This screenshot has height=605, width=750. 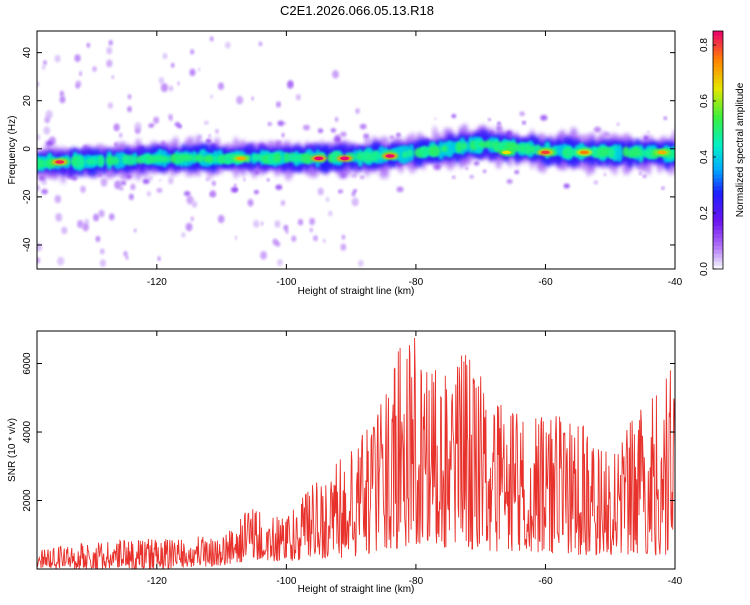 What do you see at coordinates (416, 282) in the screenshot?
I see `spectrogram-x-tick-label: -80` at bounding box center [416, 282].